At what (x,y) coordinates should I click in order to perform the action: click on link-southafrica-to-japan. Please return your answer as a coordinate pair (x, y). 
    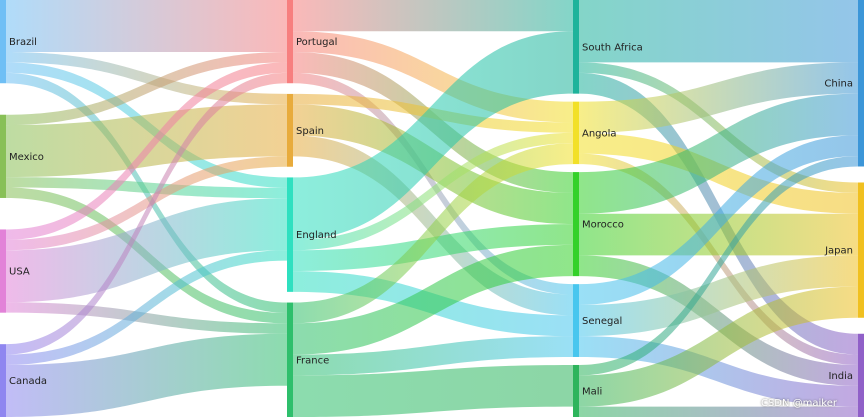
    Looking at the image, I should click on (718, 127).